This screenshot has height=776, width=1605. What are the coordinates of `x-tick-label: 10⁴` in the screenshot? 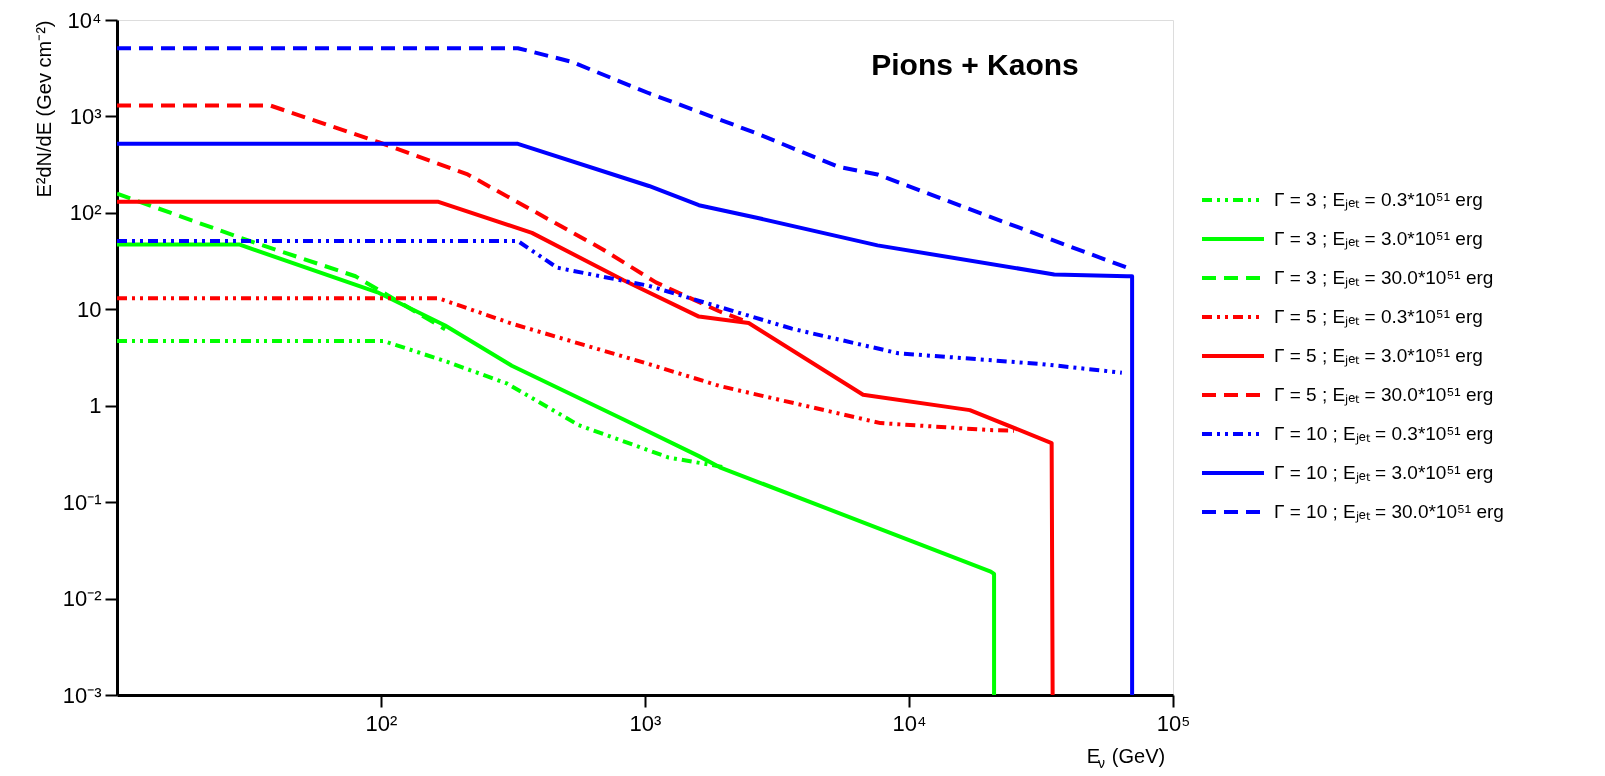 It's located at (909, 723).